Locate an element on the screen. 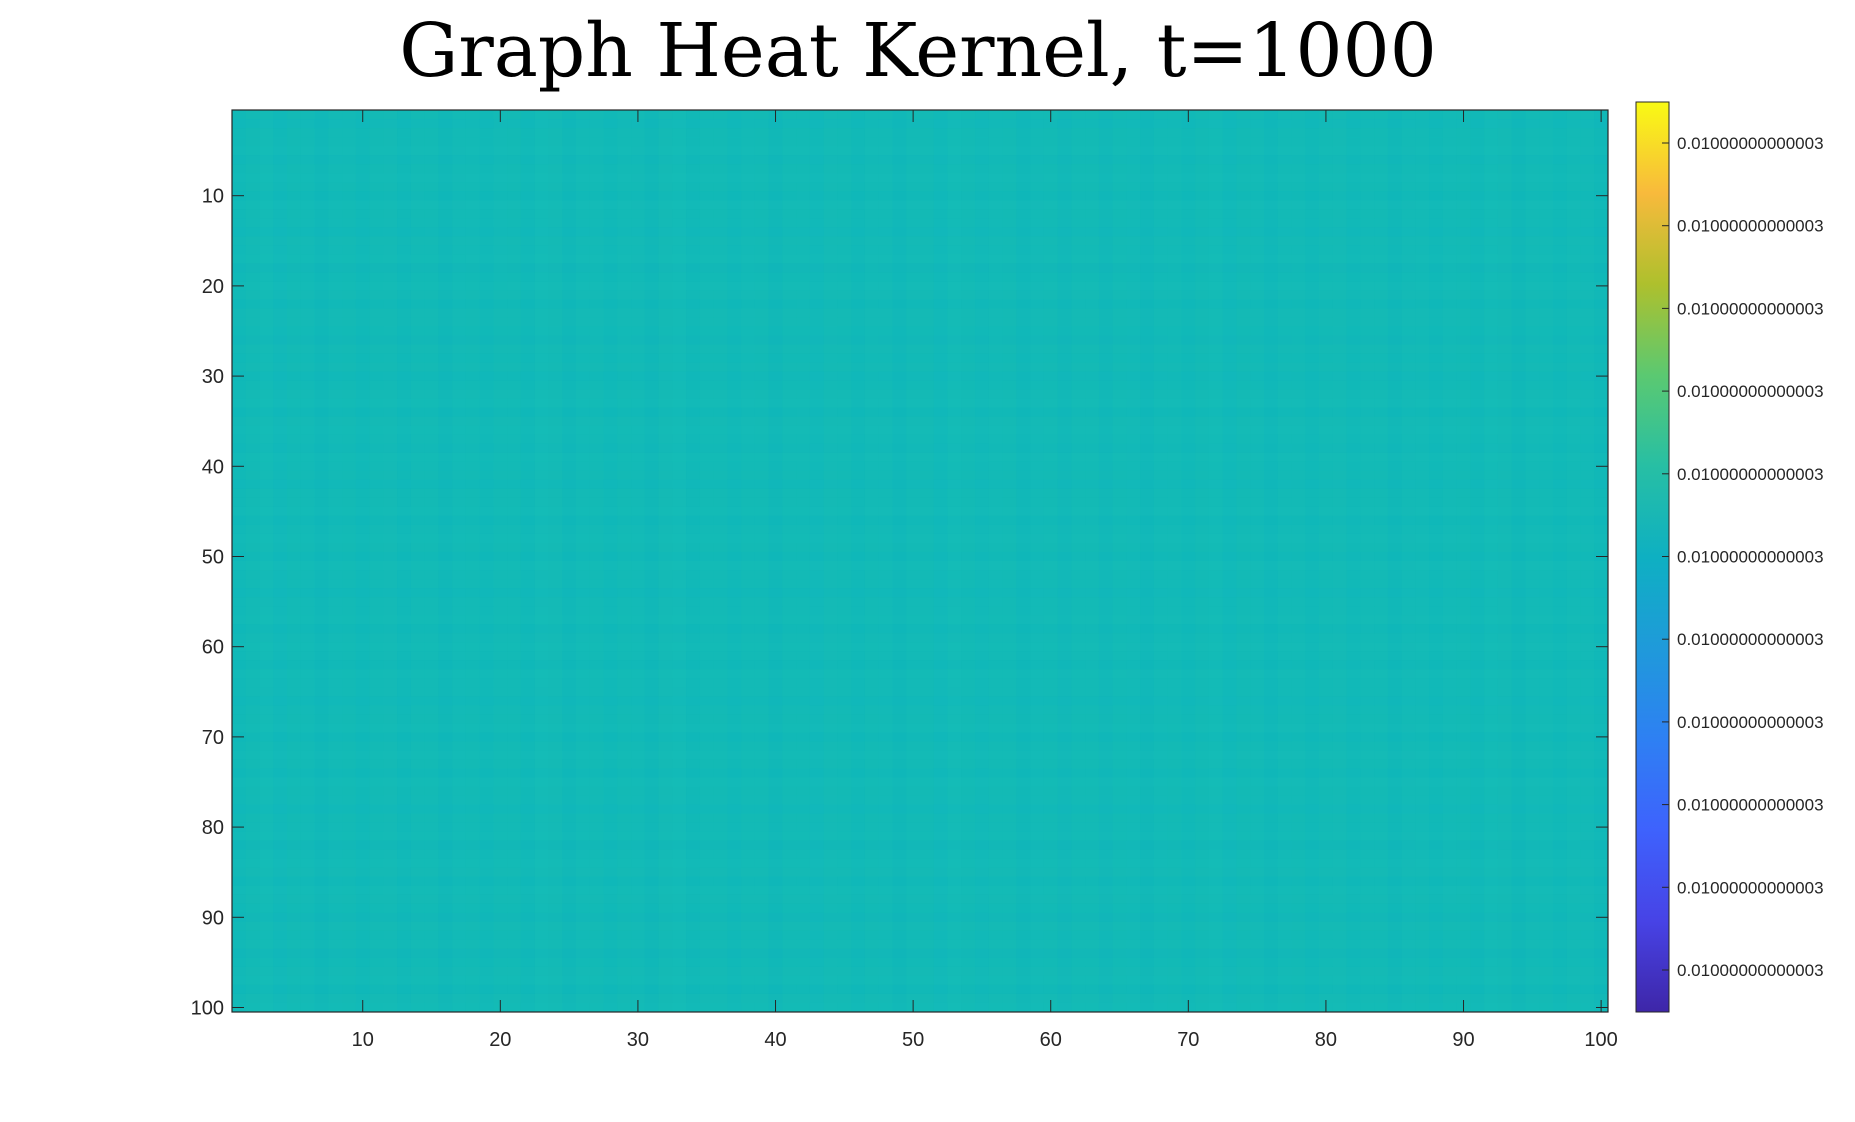 This screenshot has width=1855, height=1122. x-tick-label: 80 is located at coordinates (1326, 1040).